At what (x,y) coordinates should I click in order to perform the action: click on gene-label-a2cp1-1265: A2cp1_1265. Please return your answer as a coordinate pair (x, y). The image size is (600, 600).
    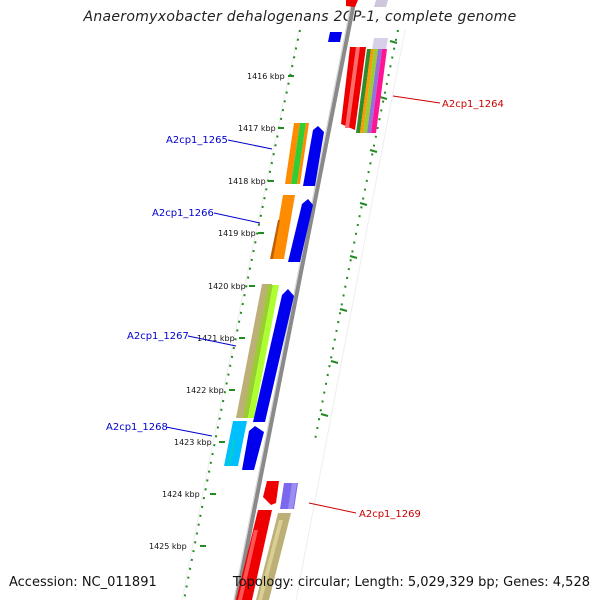
    Looking at the image, I should click on (197, 140).